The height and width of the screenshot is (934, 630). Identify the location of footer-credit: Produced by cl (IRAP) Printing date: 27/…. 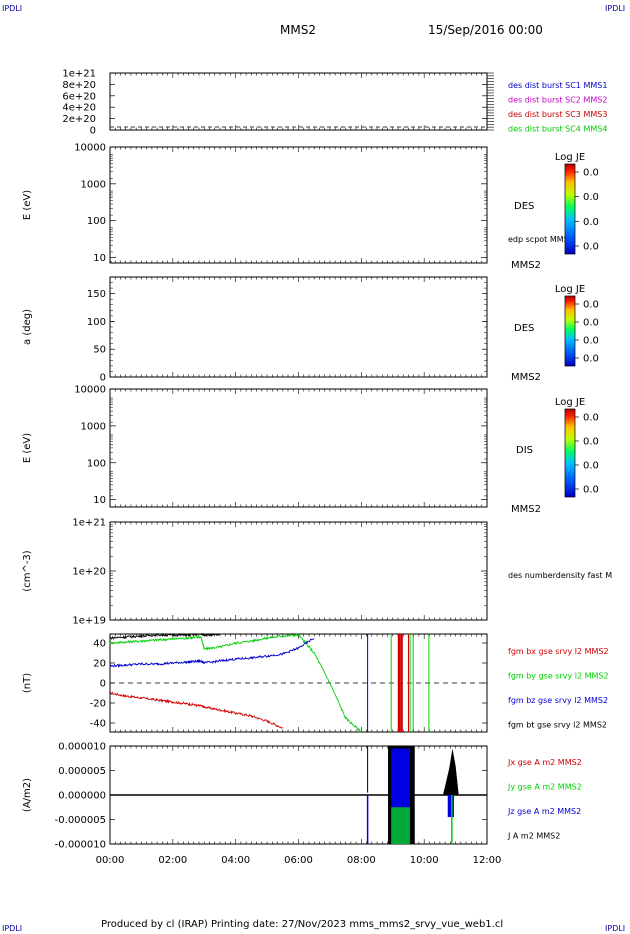
(302, 924).